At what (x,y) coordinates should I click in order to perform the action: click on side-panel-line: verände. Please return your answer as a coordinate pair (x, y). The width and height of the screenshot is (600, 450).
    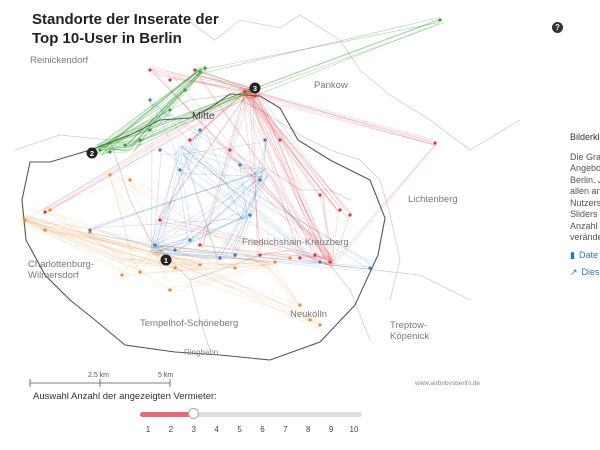
    Looking at the image, I should click on (585, 237).